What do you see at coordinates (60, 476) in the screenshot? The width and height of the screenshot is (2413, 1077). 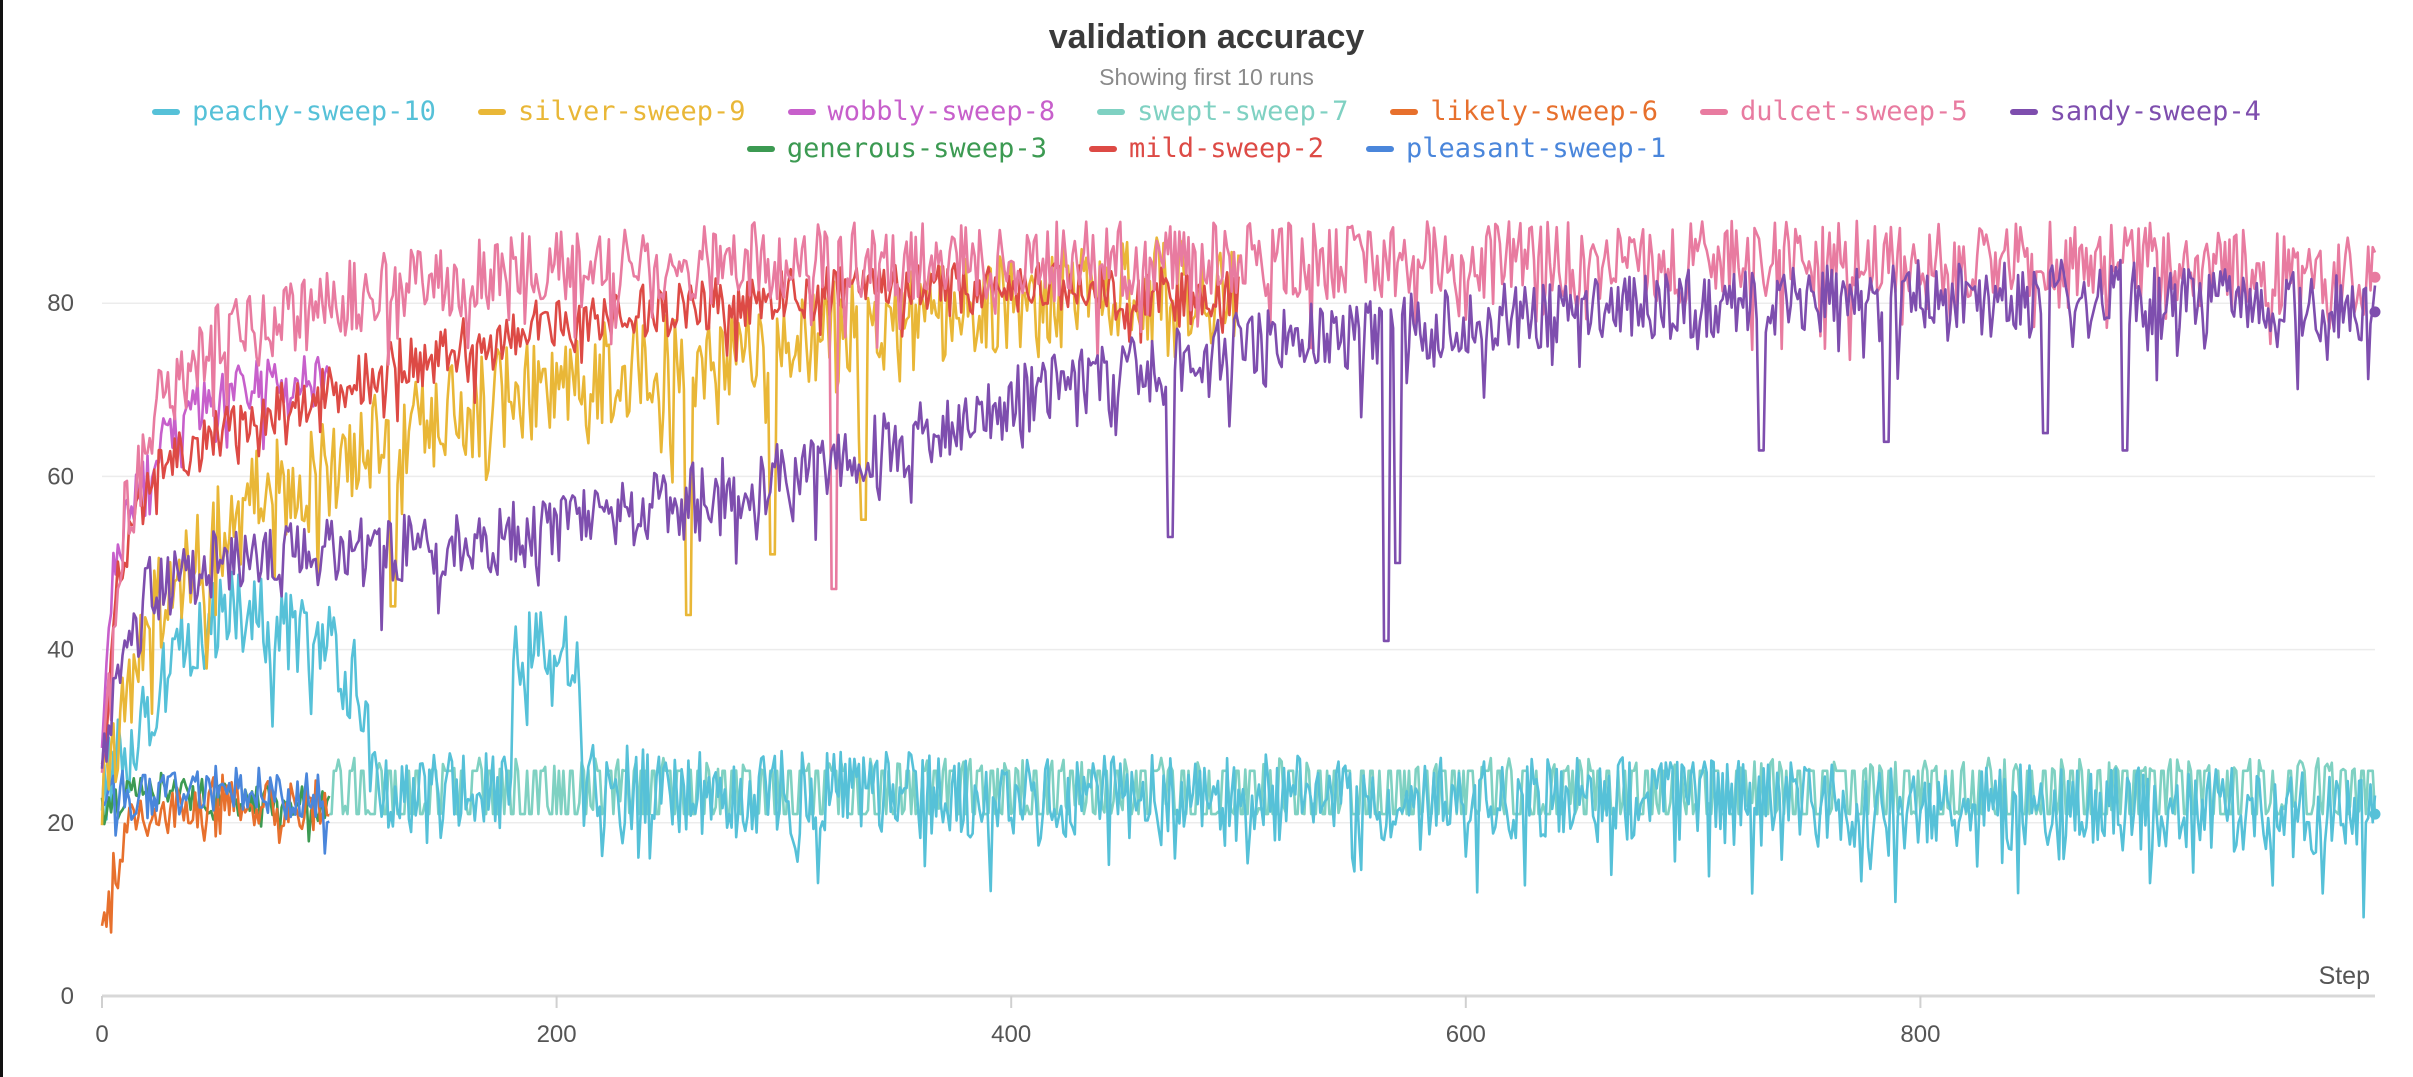 I see `y-tick-label: 60` at bounding box center [60, 476].